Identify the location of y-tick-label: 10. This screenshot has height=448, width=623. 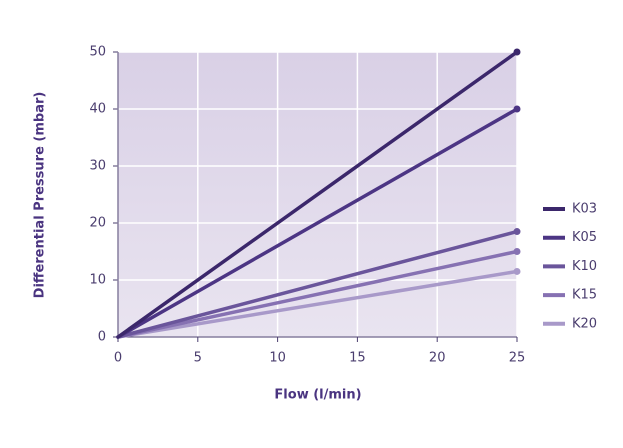
(97, 280).